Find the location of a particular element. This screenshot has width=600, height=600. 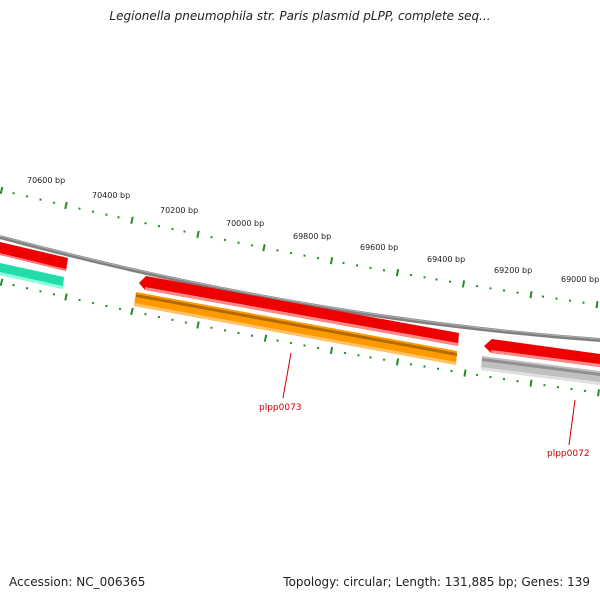

scale-label-70200: 70200 bp is located at coordinates (179, 210).